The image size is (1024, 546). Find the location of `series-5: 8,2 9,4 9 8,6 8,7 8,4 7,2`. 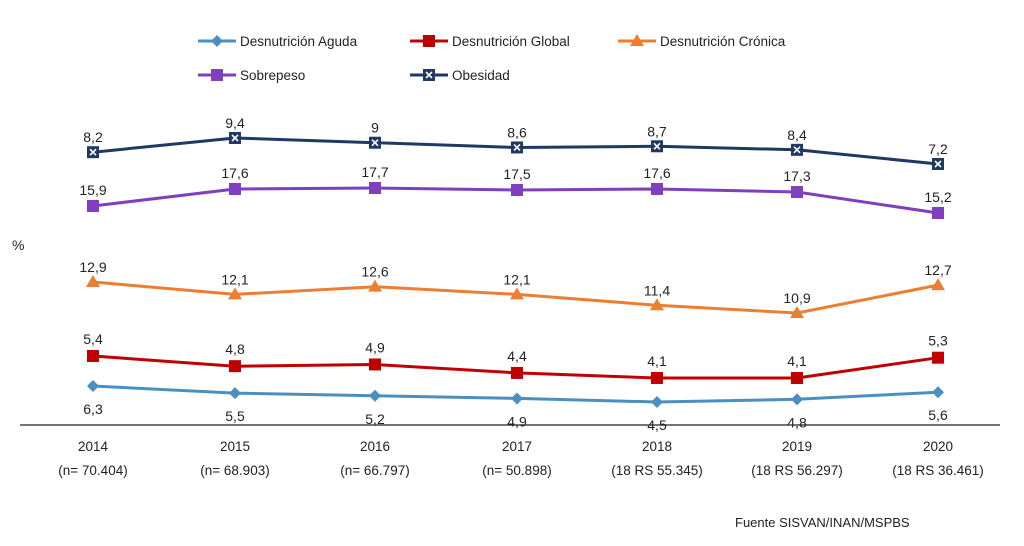

series-5: 8,2 9,4 9 8,6 8,7 8,4 7,2 is located at coordinates (515, 142).